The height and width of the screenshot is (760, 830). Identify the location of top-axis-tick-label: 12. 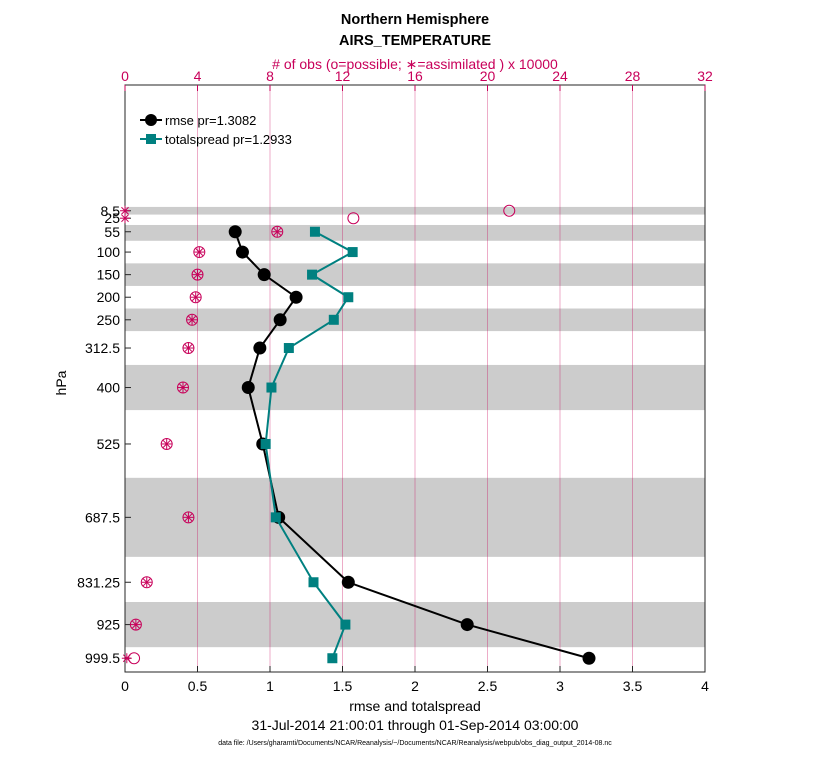
(343, 76).